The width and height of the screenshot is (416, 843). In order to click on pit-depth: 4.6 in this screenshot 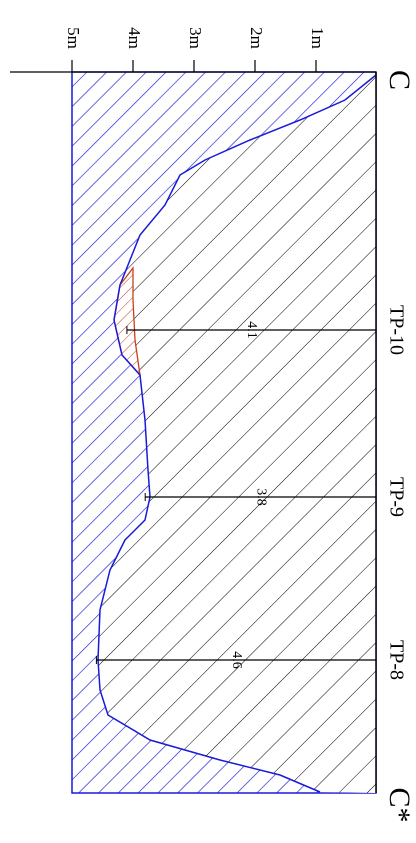, I will do `click(236, 660)`.